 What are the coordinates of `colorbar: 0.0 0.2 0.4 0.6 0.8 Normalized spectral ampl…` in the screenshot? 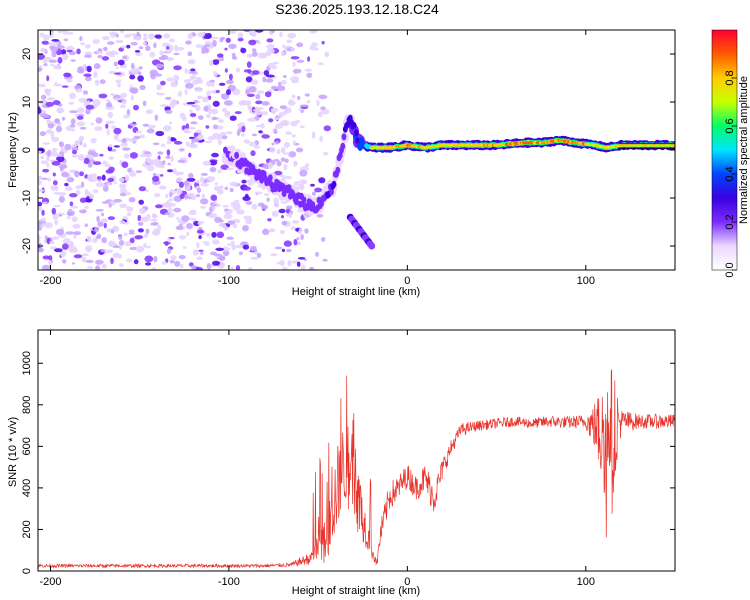 It's located at (730, 153).